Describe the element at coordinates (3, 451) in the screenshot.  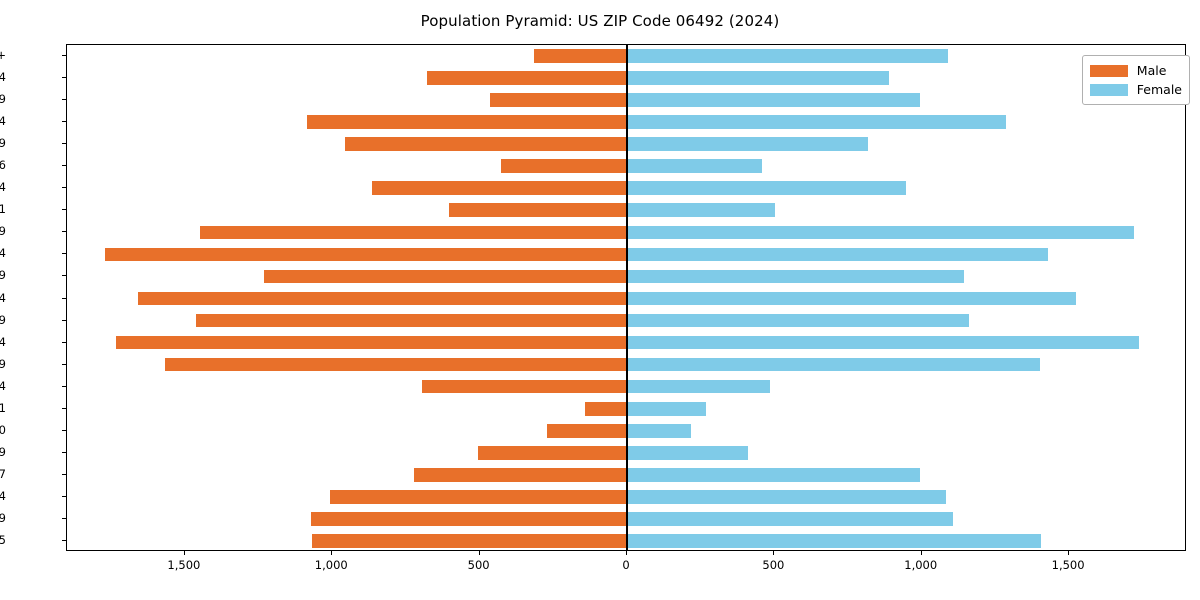
I see `y-tick-label-18-19: 18-19` at that location.